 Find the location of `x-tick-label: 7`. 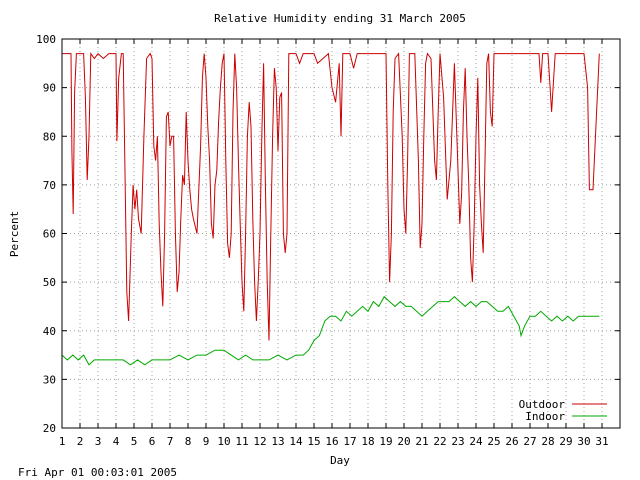

x-tick-label: 7 is located at coordinates (170, 441).